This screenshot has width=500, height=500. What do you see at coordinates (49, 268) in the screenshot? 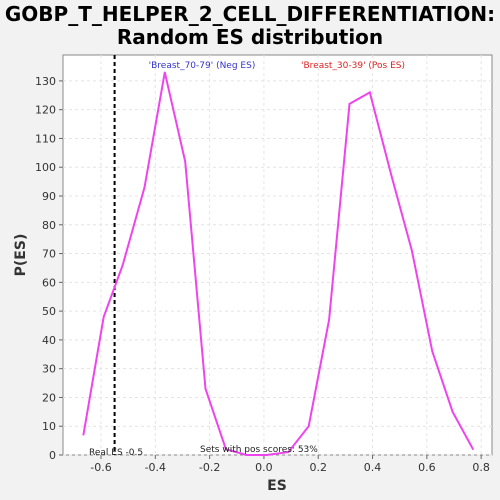
I see `y-axis: 0 10 20 30 40 50 60 70 80 90 100 110 120 130` at bounding box center [49, 268].